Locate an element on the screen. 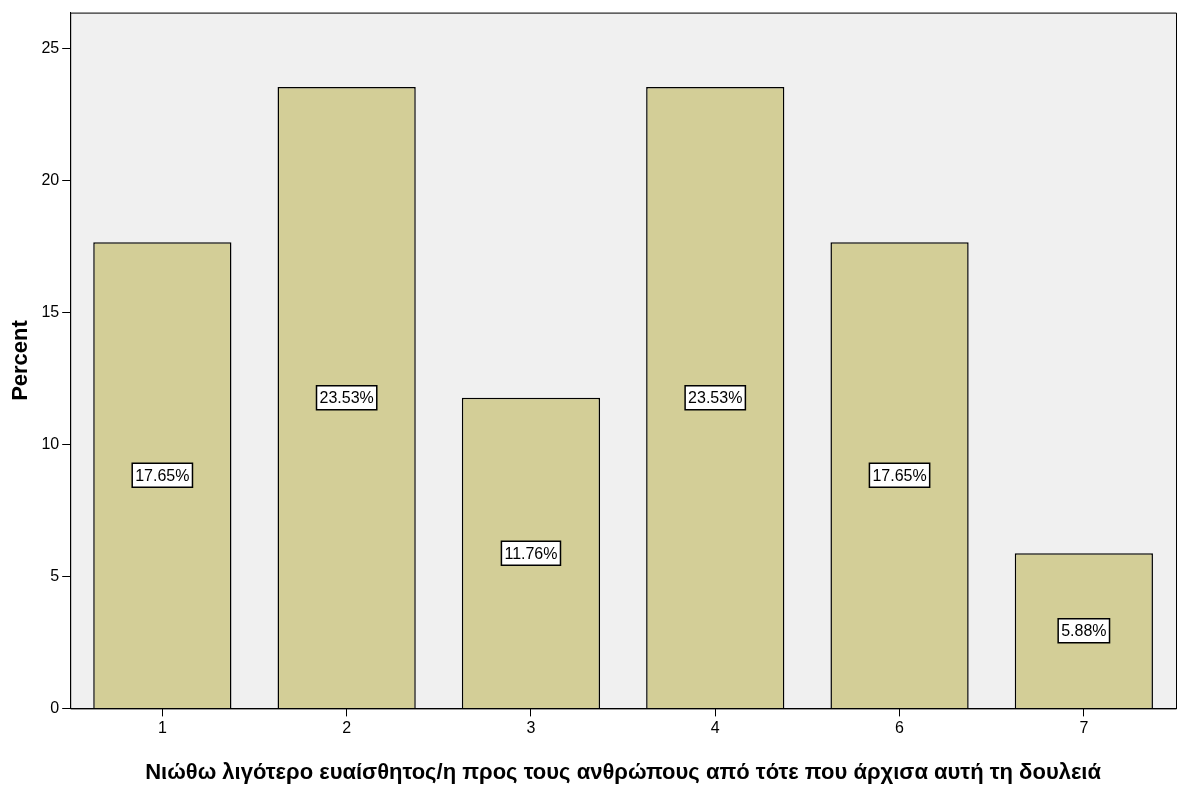  y-tick-label: 15 is located at coordinates (50, 311).